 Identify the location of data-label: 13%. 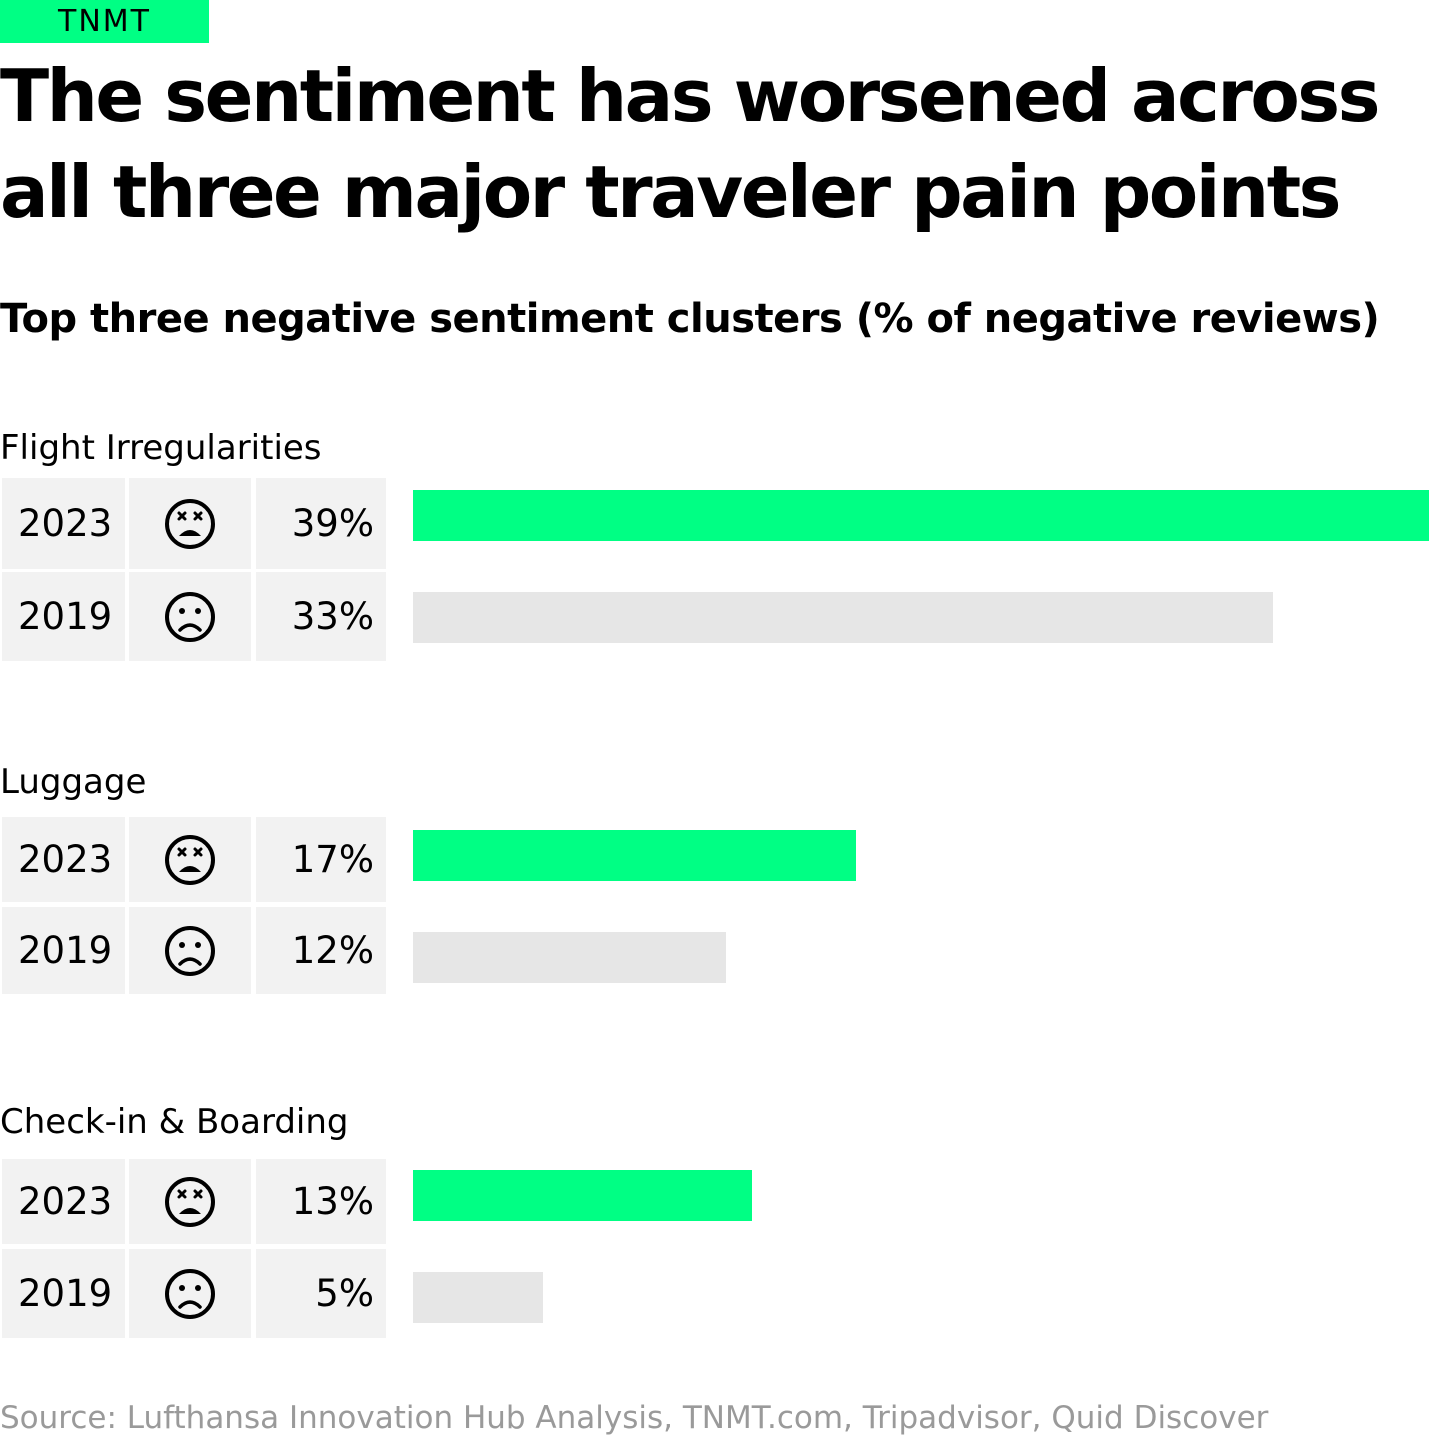
(321, 1201).